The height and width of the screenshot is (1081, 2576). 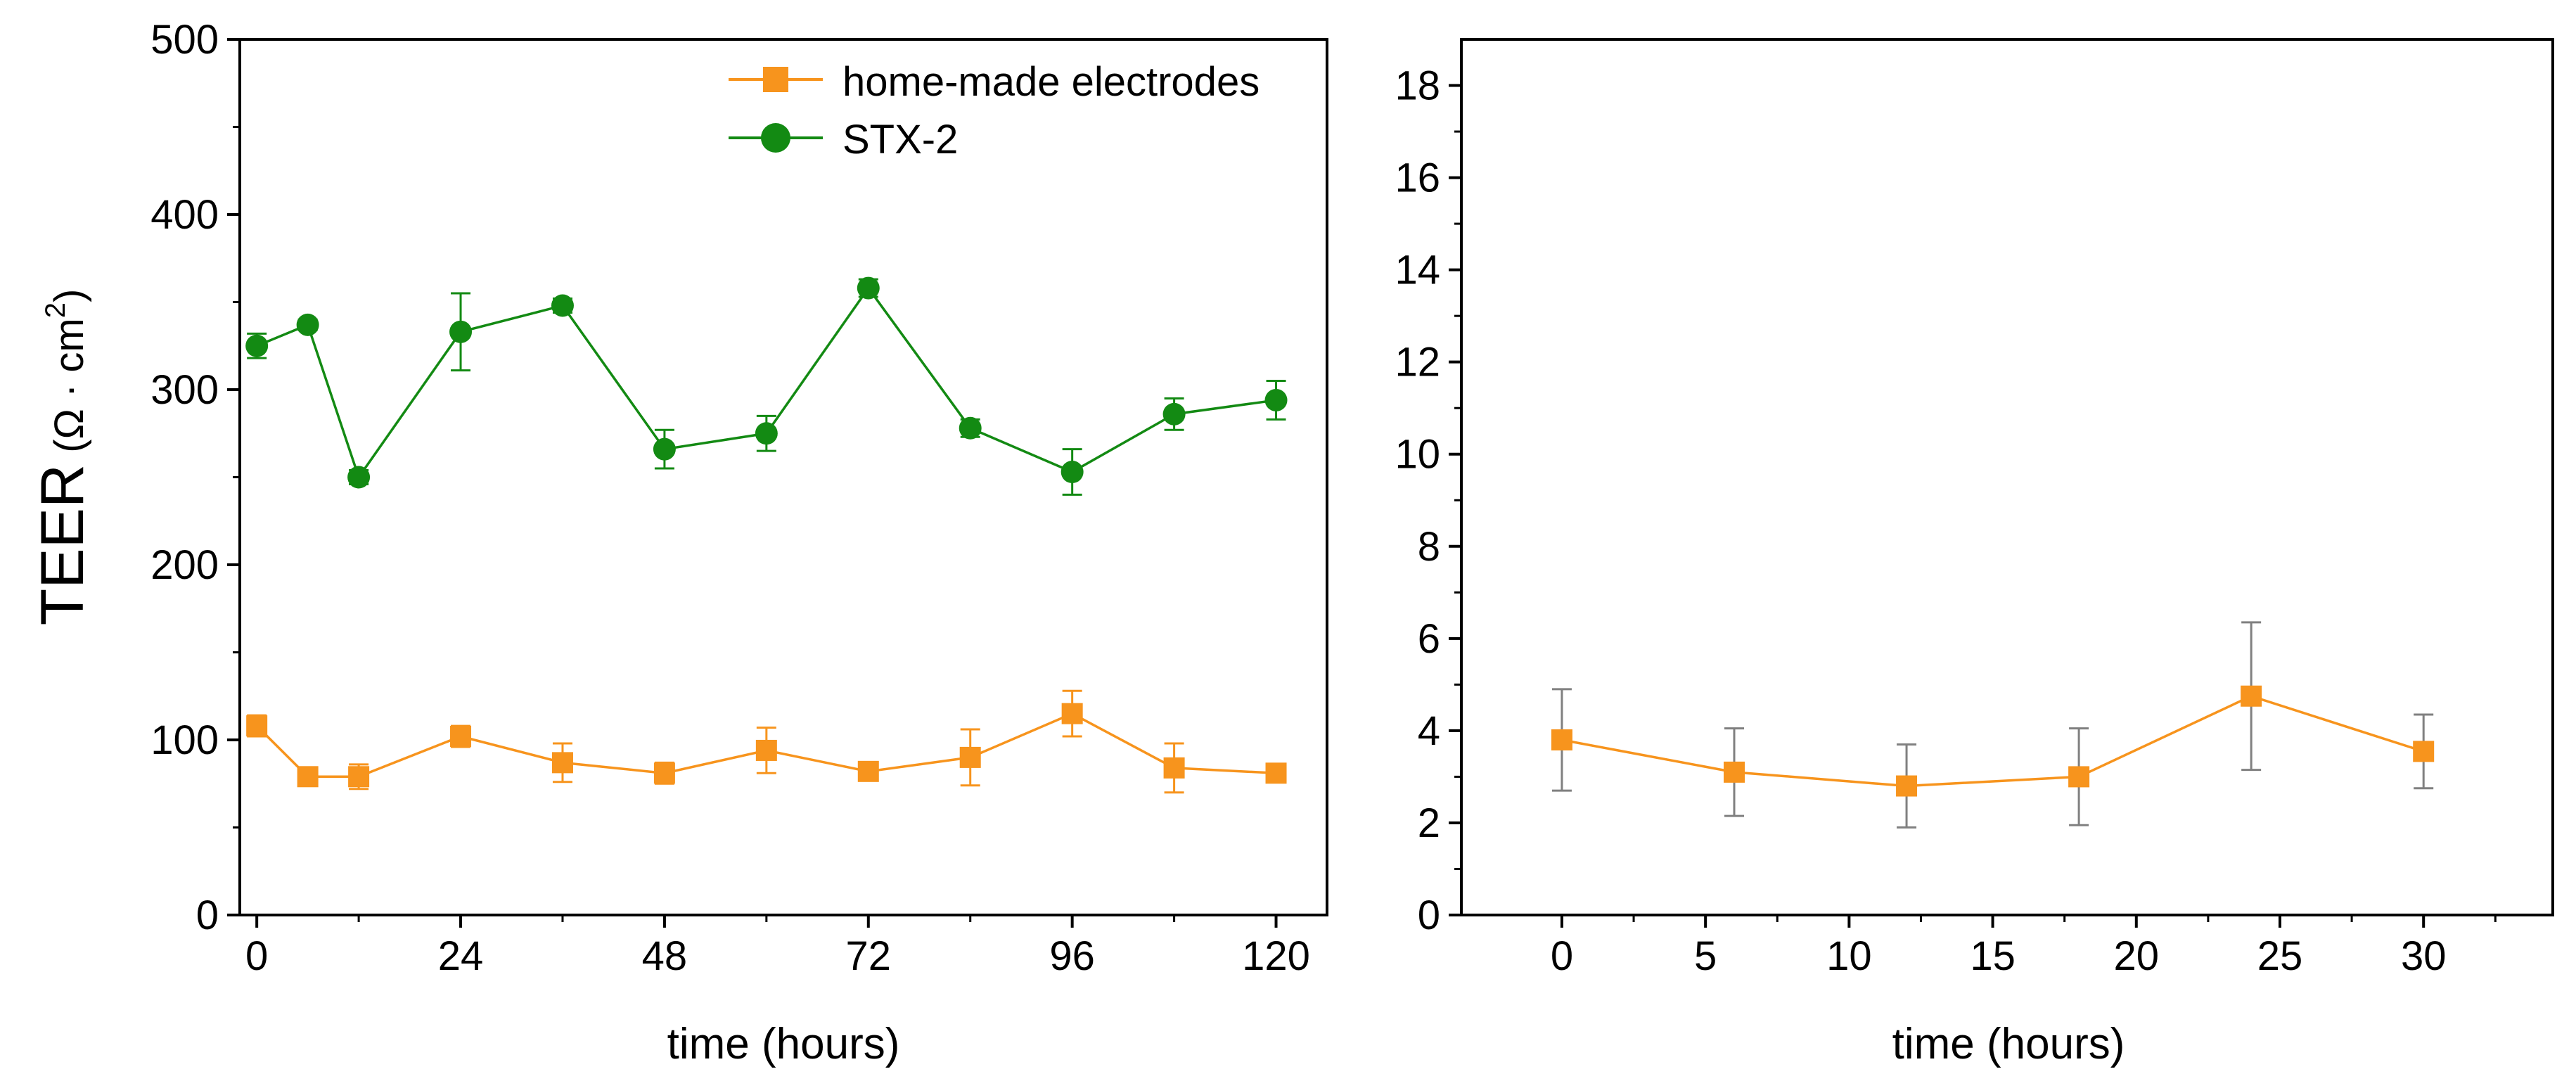 I want to click on y-tick-label: 100, so click(x=185, y=740).